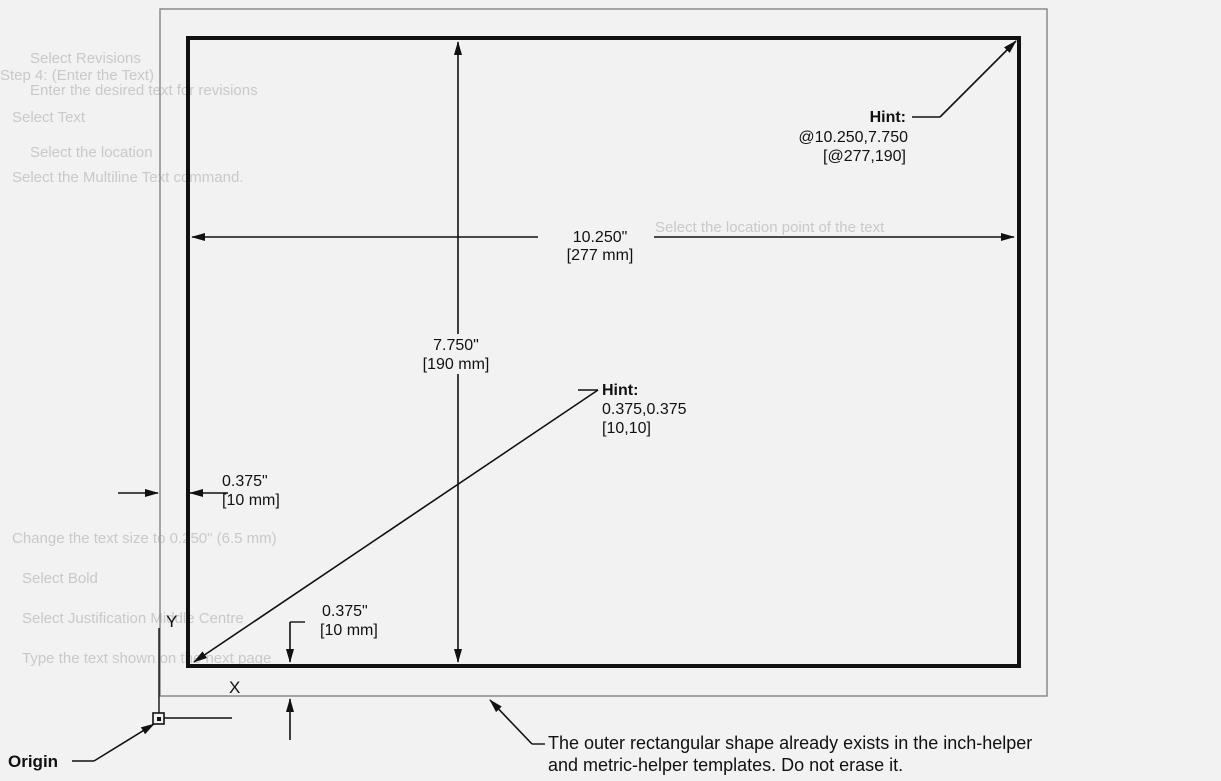 The width and height of the screenshot is (1221, 781). I want to click on bleed-line: Select the location, so click(91, 152).